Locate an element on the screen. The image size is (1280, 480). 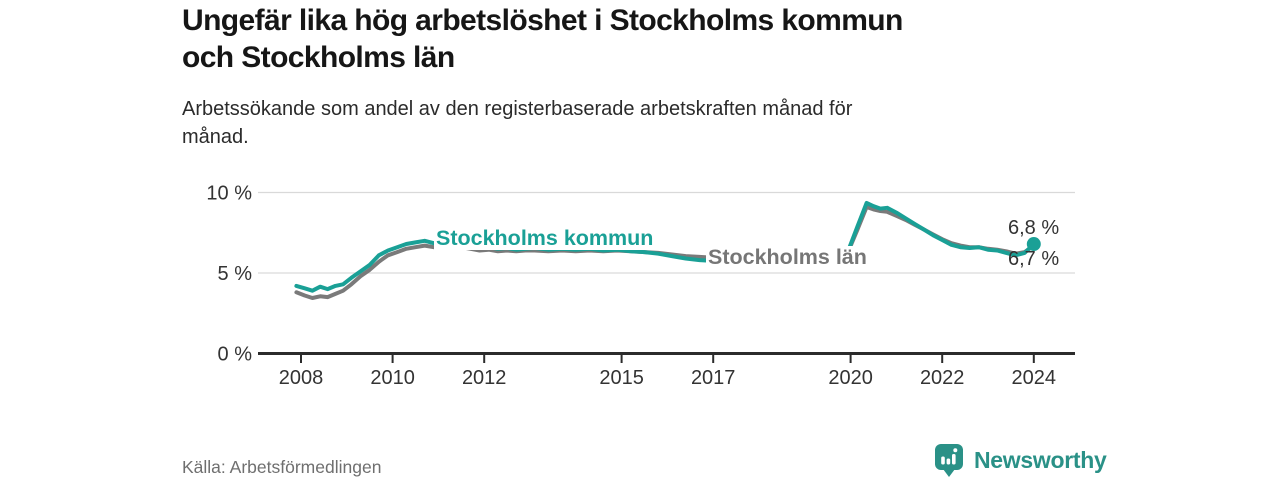
x-tick-label-2012: 2012 is located at coordinates (484, 378).